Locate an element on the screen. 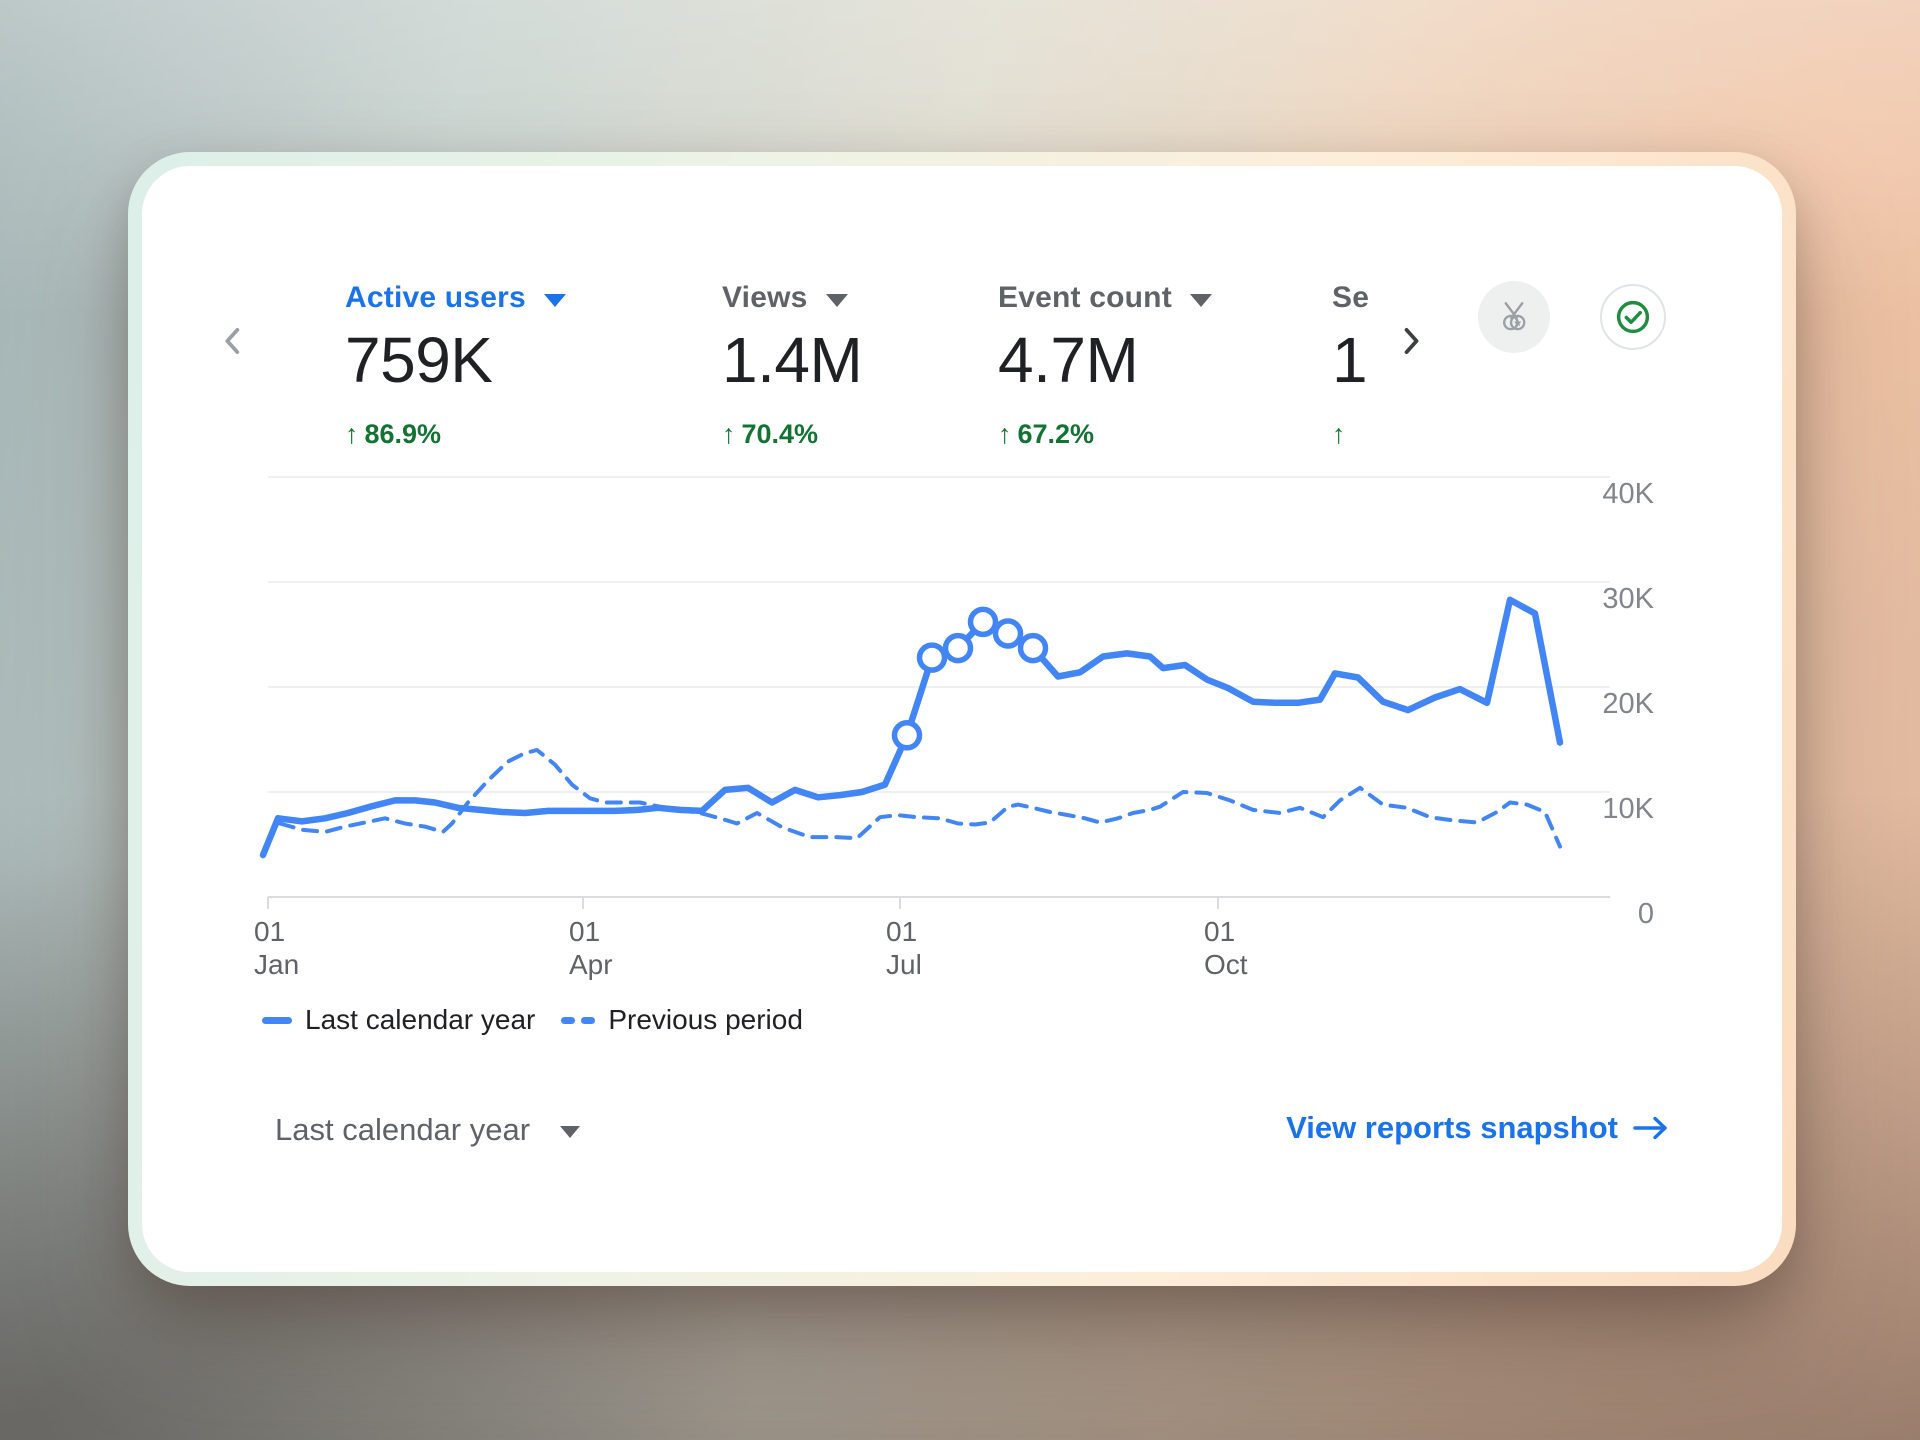 The image size is (1920, 1440). view-reports-snapshot-link: View reports snapshot is located at coordinates (1478, 1128).